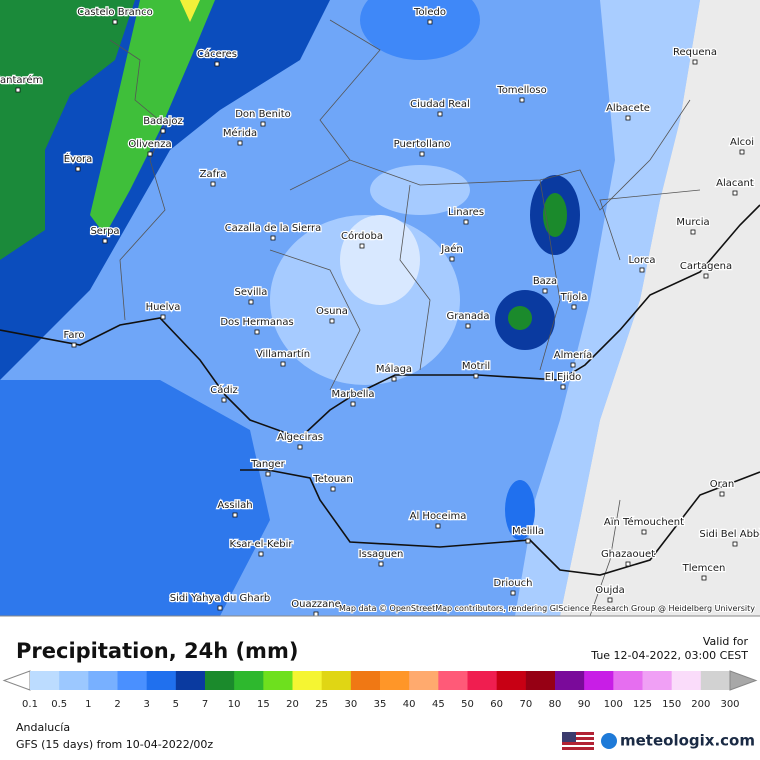 Image resolution: width=760 pixels, height=760 pixels. I want to click on legend-label: 25, so click(321, 704).